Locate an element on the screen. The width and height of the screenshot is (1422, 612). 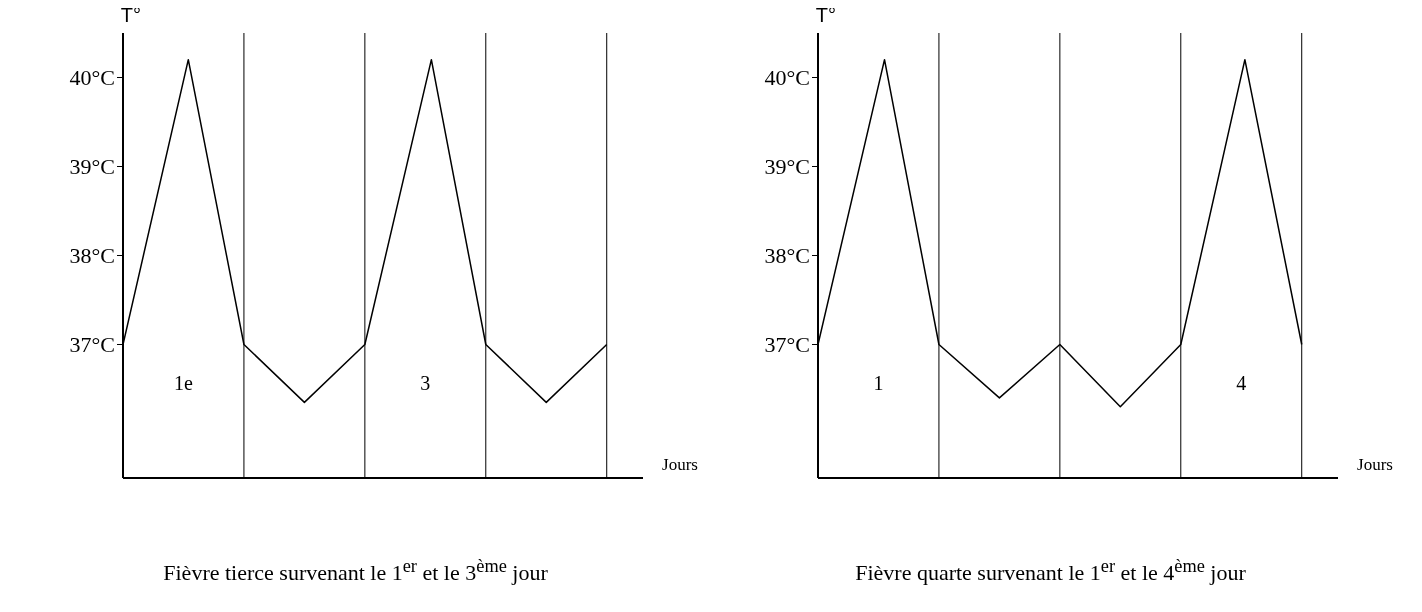
x-tick-label: 3 is located at coordinates (425, 383).